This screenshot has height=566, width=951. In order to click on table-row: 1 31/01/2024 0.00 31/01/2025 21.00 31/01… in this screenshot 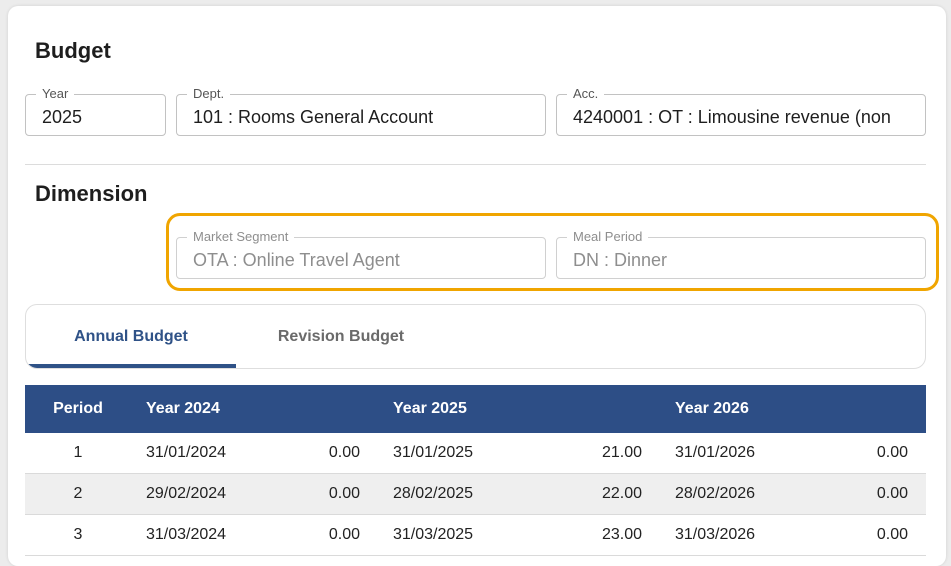, I will do `click(475, 453)`.